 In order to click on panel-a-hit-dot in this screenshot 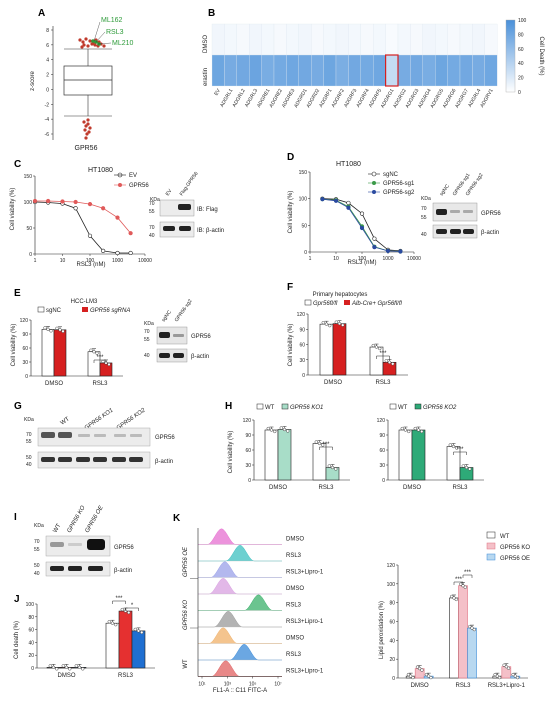, I will do `click(93, 41)`.